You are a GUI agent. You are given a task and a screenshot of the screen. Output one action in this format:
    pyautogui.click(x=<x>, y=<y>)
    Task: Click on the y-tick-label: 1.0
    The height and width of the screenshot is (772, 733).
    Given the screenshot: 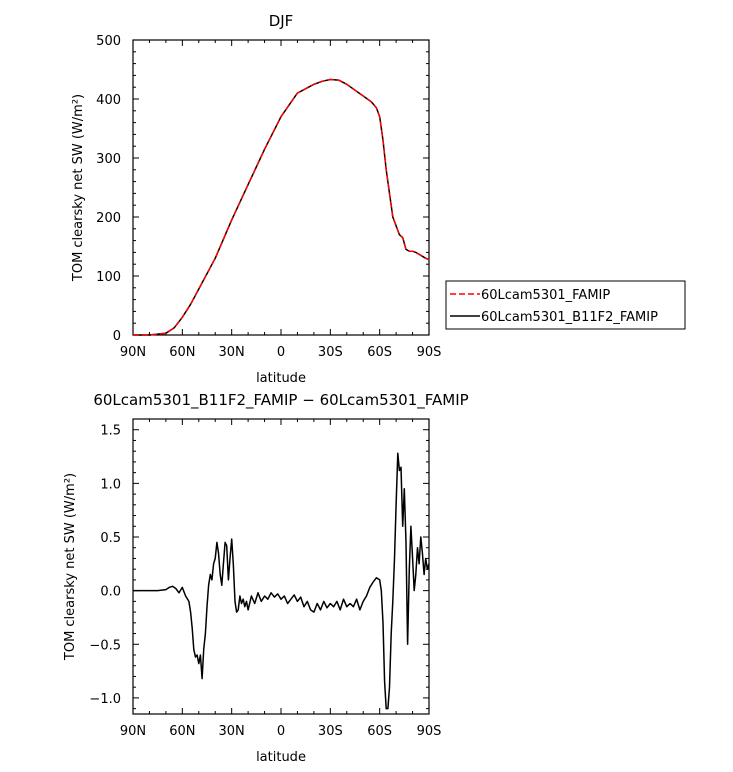 What is the action you would take?
    pyautogui.click(x=110, y=484)
    